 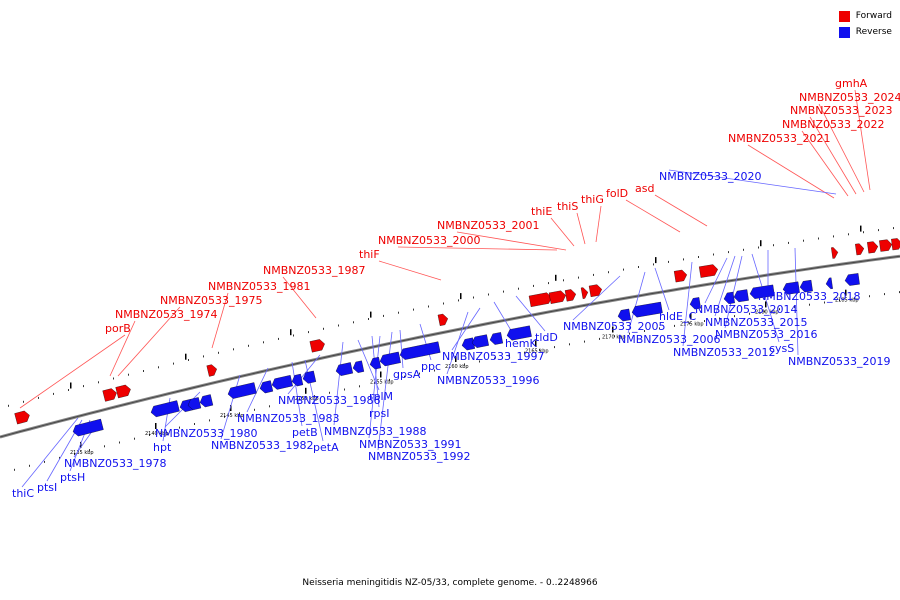 What do you see at coordinates (677, 316) in the screenshot?
I see `reverse-gene-label: hldE_C` at bounding box center [677, 316].